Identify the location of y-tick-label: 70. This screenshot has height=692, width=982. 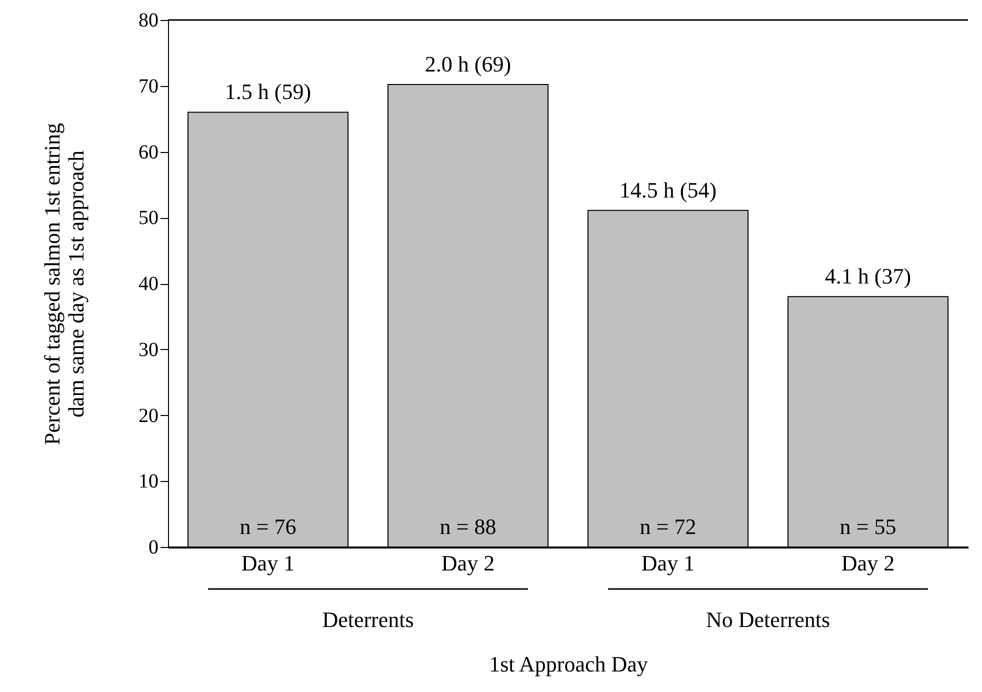
(148, 86).